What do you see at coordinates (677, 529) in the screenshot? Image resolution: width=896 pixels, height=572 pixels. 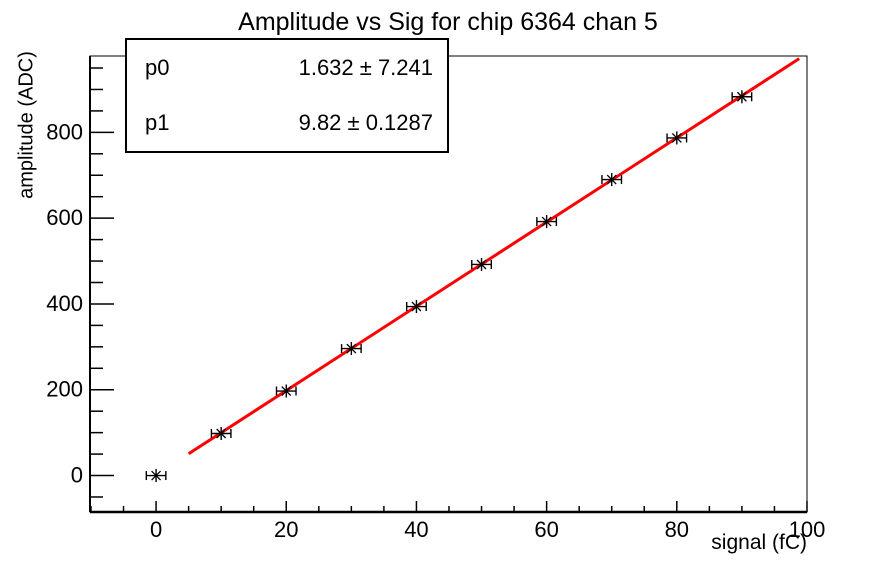 I see `x-tick-label: 80` at bounding box center [677, 529].